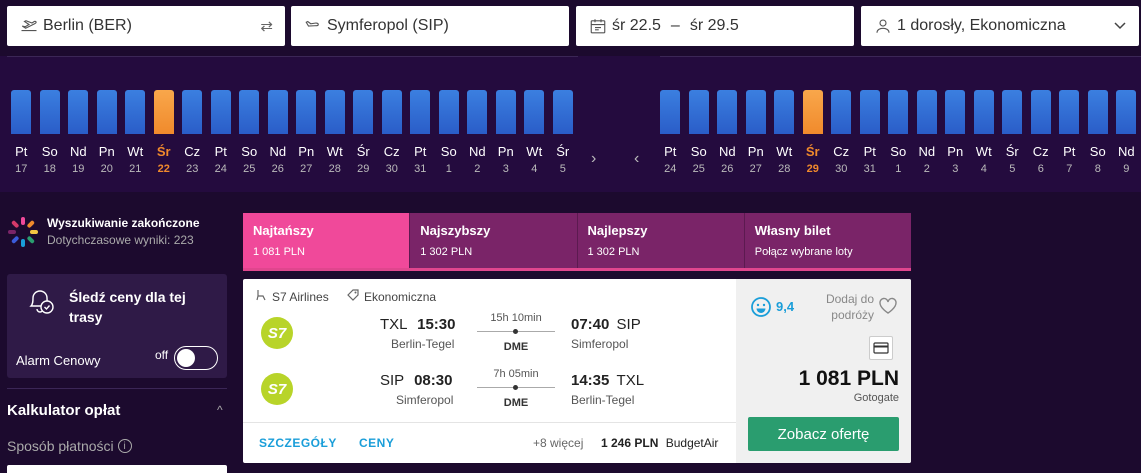  I want to click on tab-fastest: Najszybszy 1 302 PLN, so click(493, 240).